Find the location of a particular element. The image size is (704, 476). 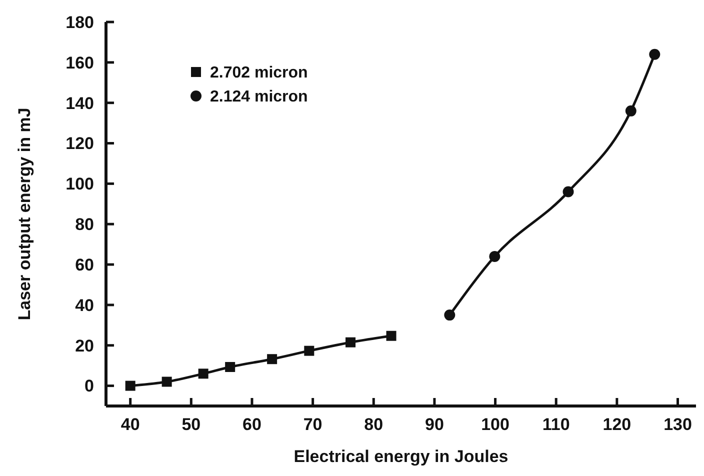

y-tick-label: 80 is located at coordinates (84, 224).